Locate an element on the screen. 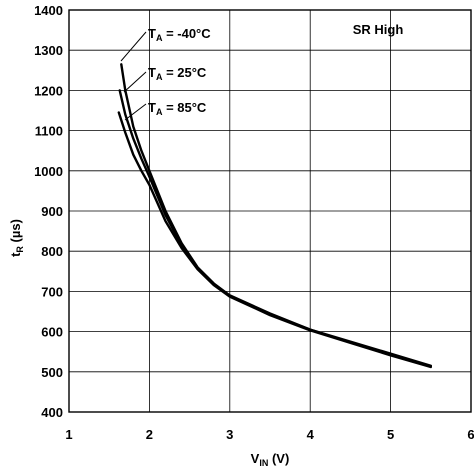 The image size is (474, 470). x-tick-label: 4 is located at coordinates (311, 434).